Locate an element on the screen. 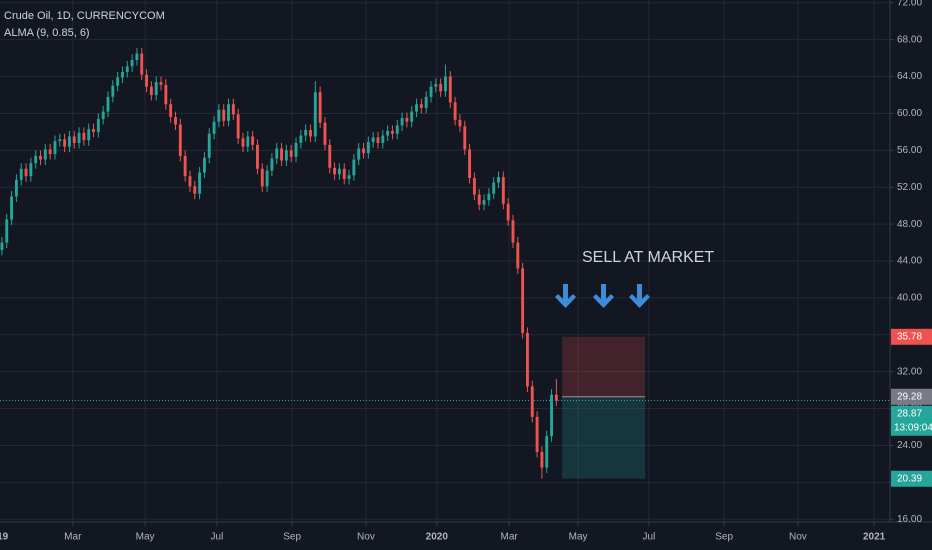 The image size is (932, 550). x-tick-label: 2020 is located at coordinates (437, 537).